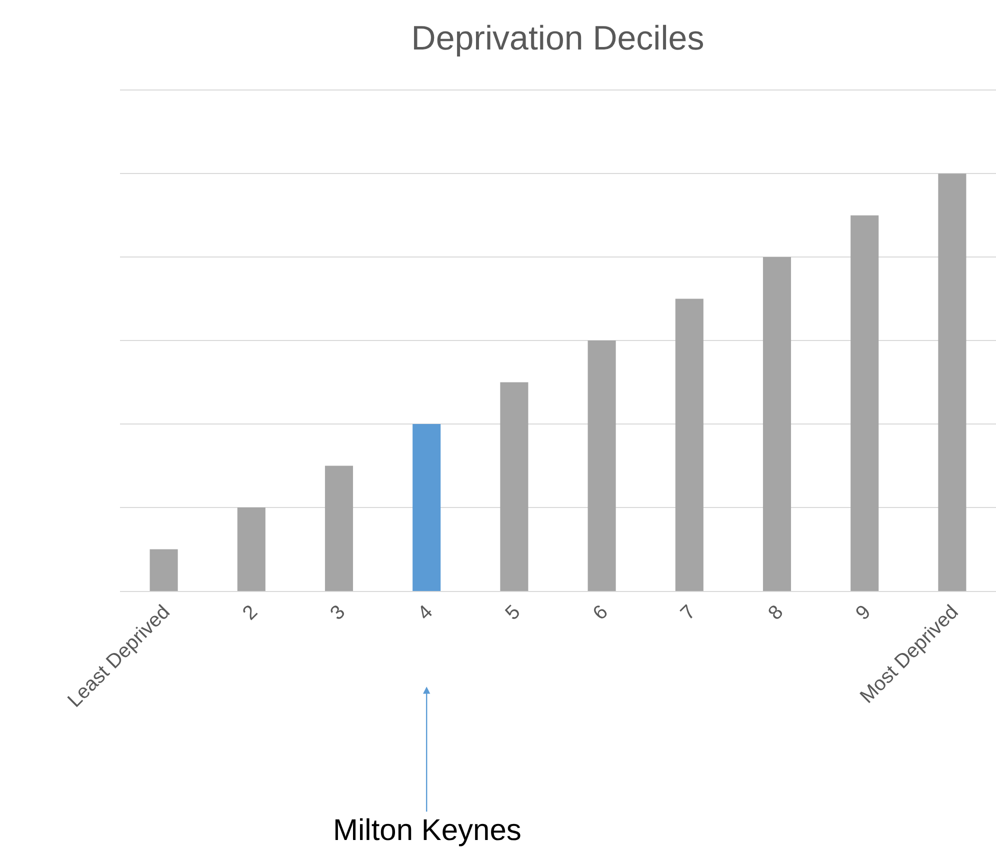 The height and width of the screenshot is (855, 996). Describe the element at coordinates (513, 612) in the screenshot. I see `x-tick-label: 5` at that location.